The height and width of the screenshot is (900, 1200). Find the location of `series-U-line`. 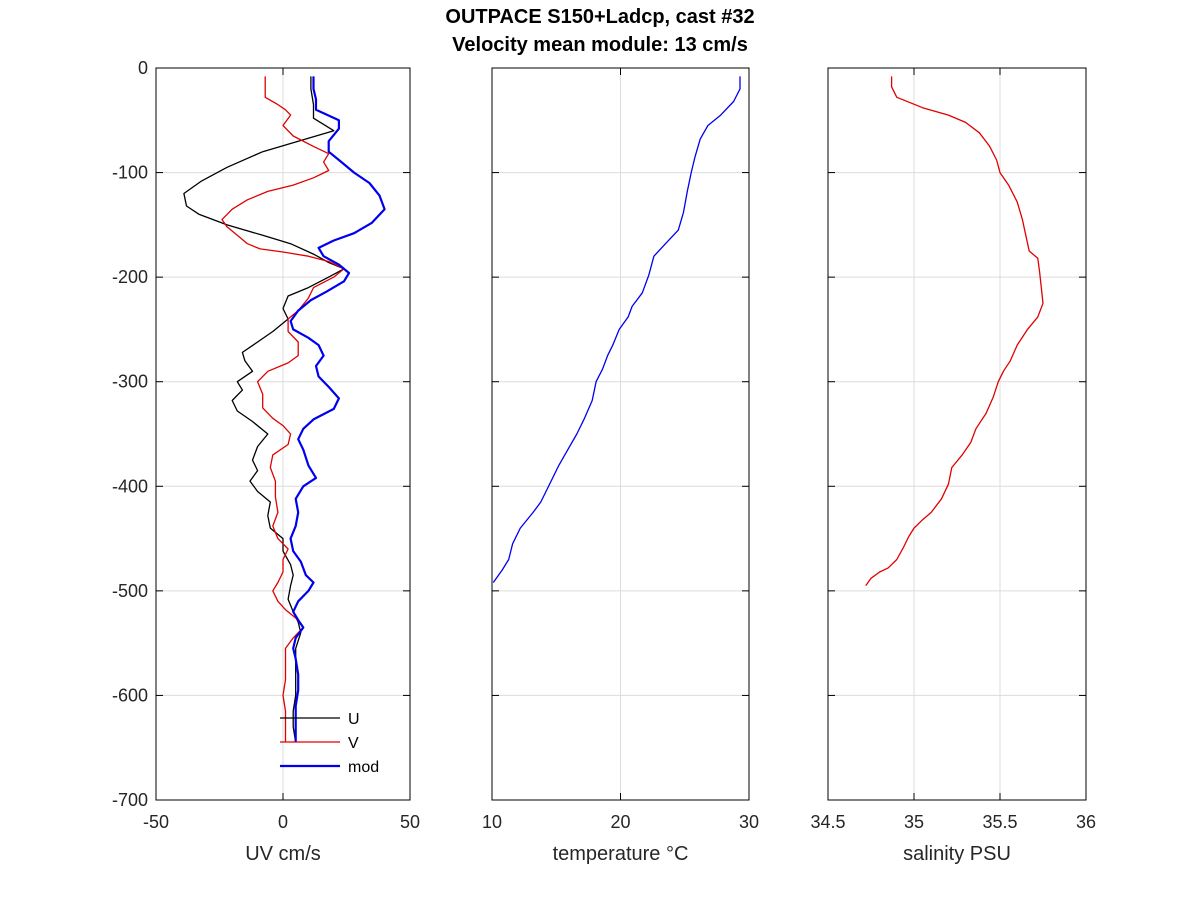

series-U-line is located at coordinates (264, 409).